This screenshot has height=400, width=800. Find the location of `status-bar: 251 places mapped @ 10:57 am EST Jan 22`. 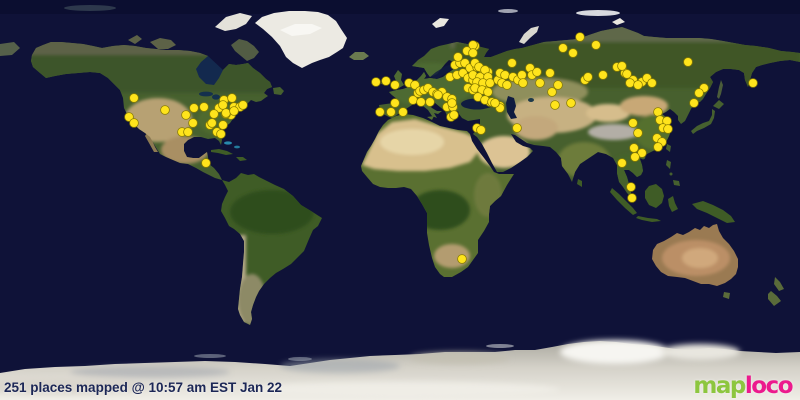

status-bar: 251 places mapped @ 10:57 am EST Jan 22 is located at coordinates (143, 387).